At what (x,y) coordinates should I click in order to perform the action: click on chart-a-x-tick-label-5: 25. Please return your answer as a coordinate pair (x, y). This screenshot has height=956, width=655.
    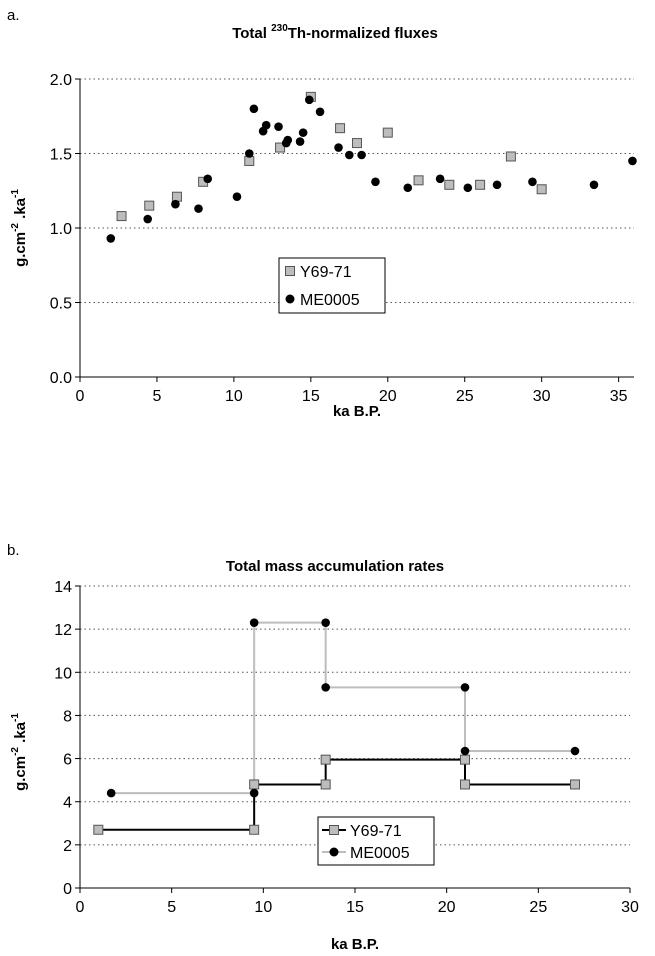
    Looking at the image, I should click on (465, 396).